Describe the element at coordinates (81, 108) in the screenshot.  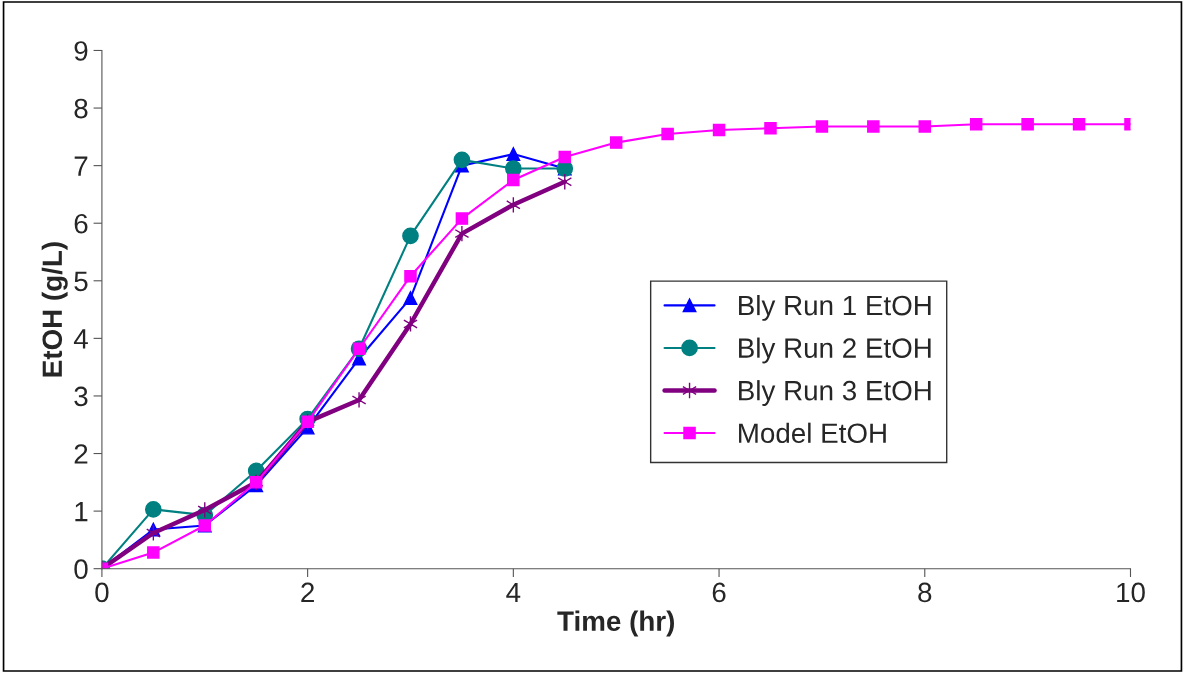
I see `y-tick-label: 8` at that location.